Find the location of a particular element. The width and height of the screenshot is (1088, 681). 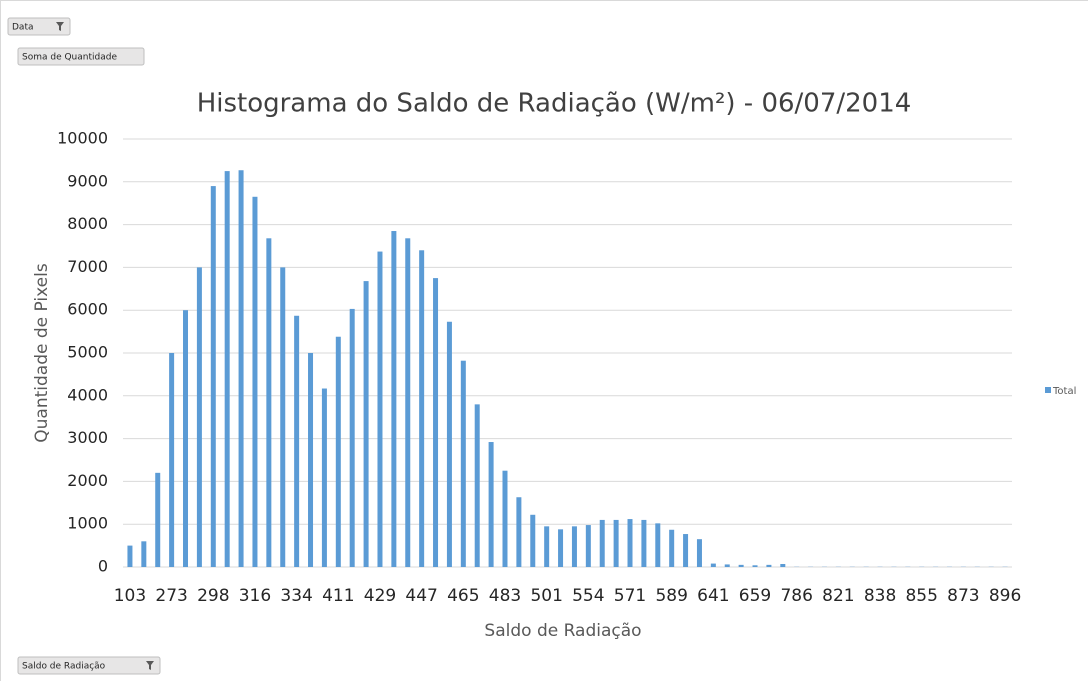

pivot-button-label: Soma de Quantidade is located at coordinates (69, 58).